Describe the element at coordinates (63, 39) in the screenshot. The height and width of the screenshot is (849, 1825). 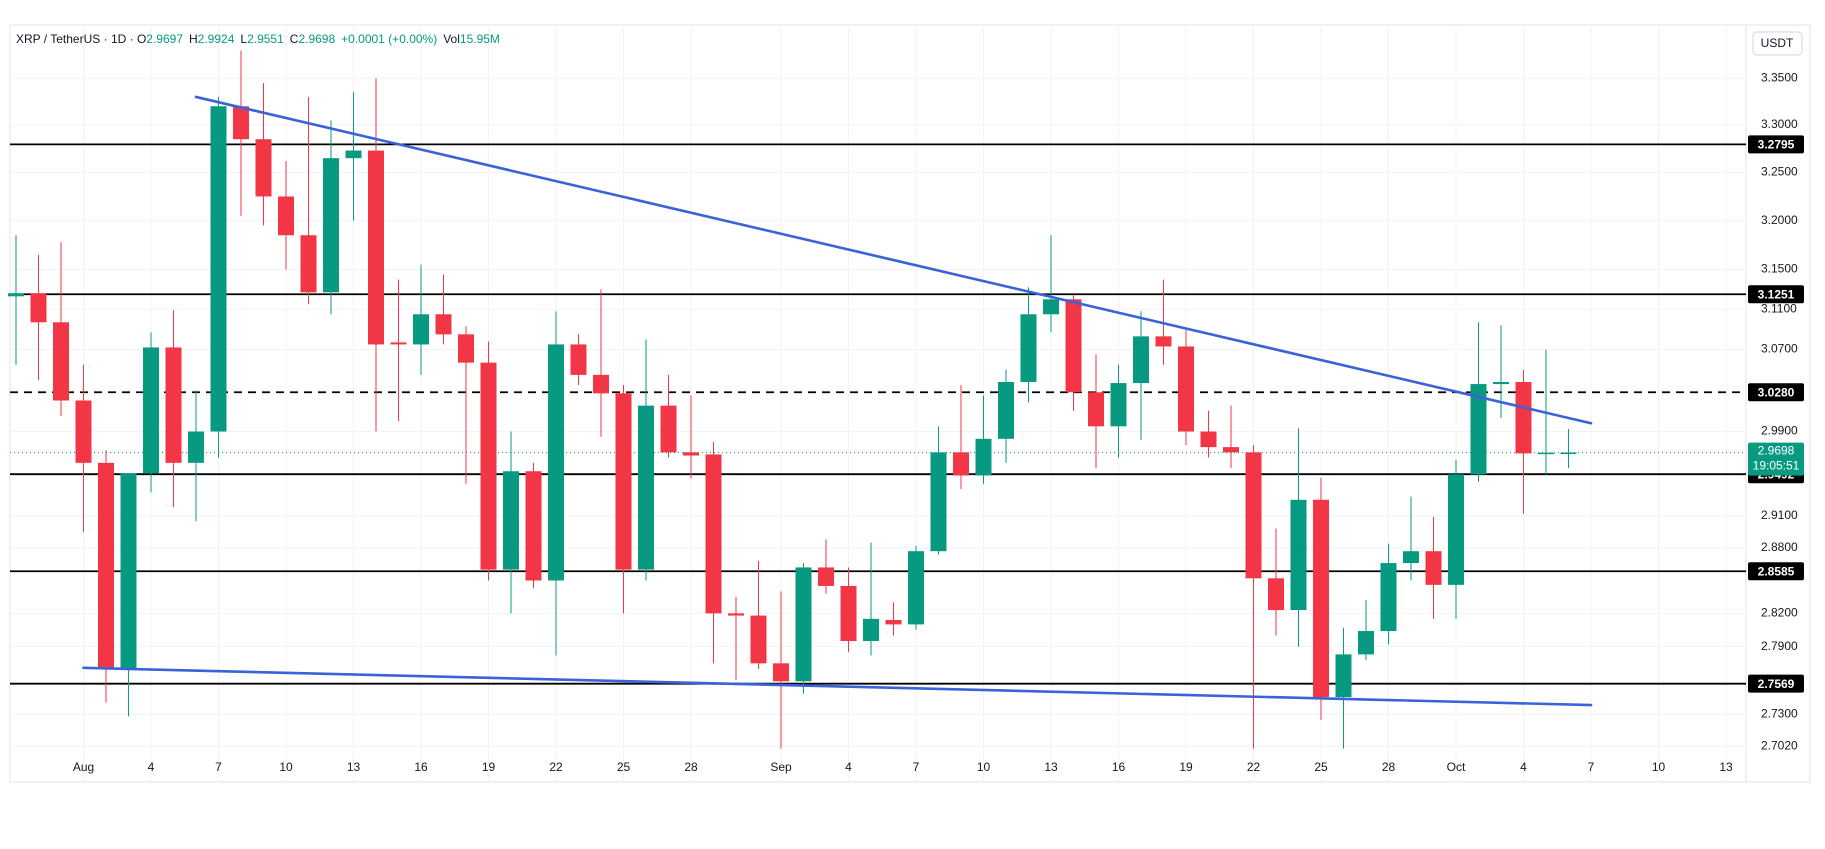
I see `symbol: XRP / TetherUS` at that location.